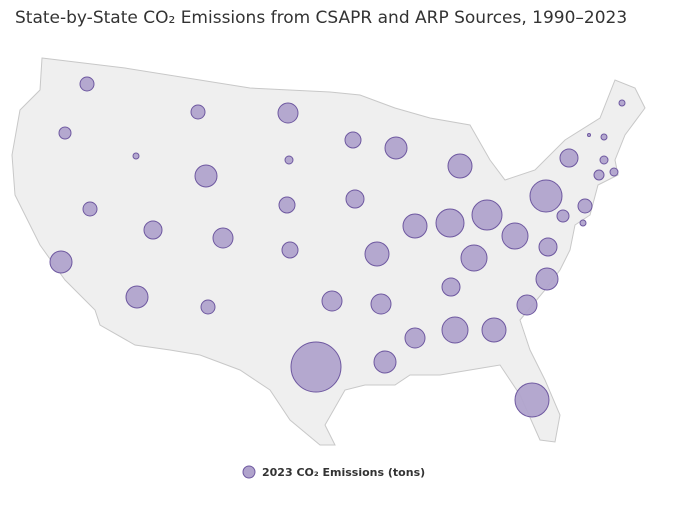 This screenshot has width=674, height=507. What do you see at coordinates (249, 472) in the screenshot?
I see `legend-swatch` at bounding box center [249, 472].